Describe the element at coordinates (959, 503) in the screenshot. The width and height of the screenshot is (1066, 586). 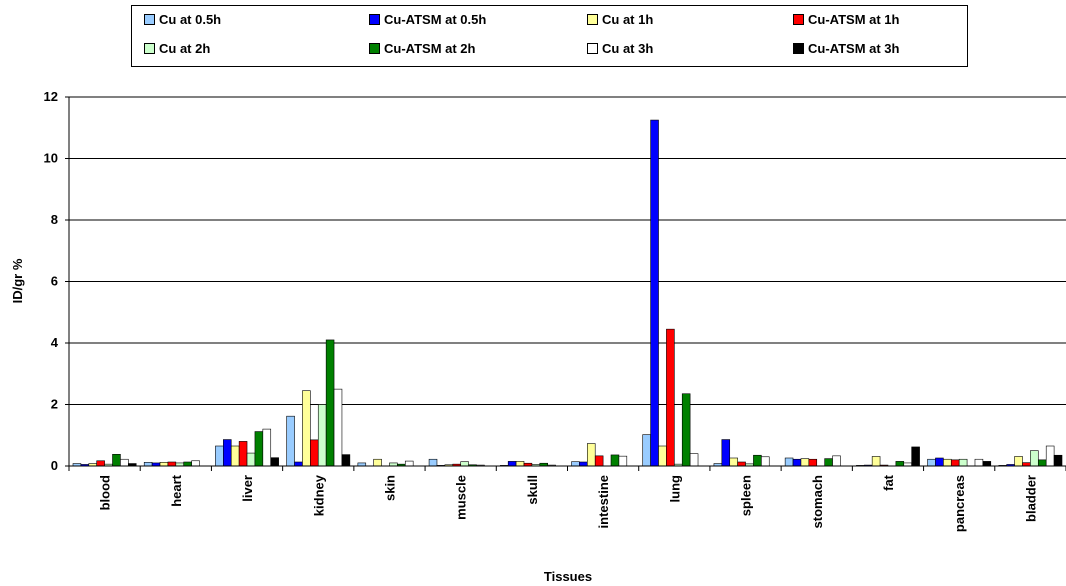
I see `x-tick-label: pancreas` at that location.